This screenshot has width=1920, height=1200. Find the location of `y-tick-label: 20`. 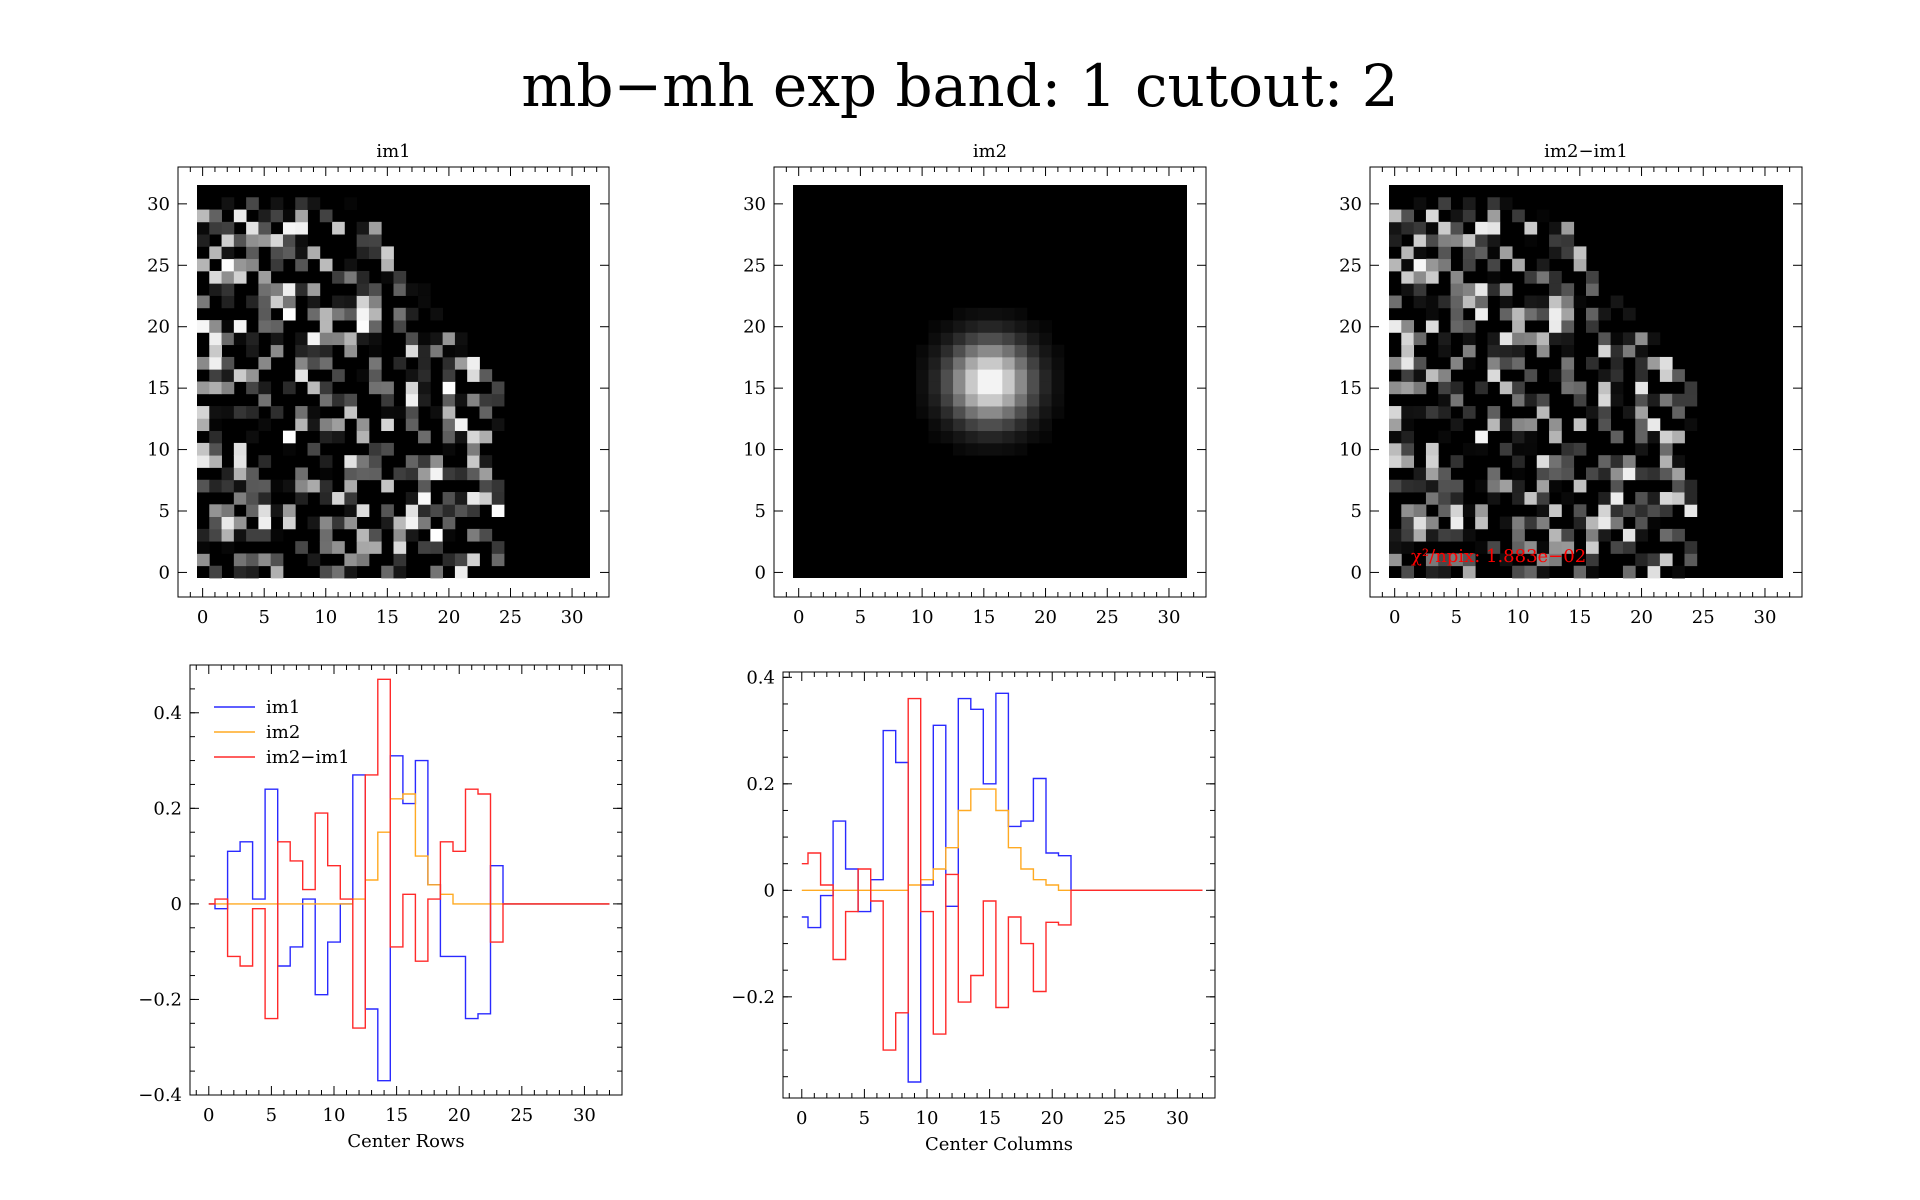

y-tick-label: 20 is located at coordinates (754, 327).